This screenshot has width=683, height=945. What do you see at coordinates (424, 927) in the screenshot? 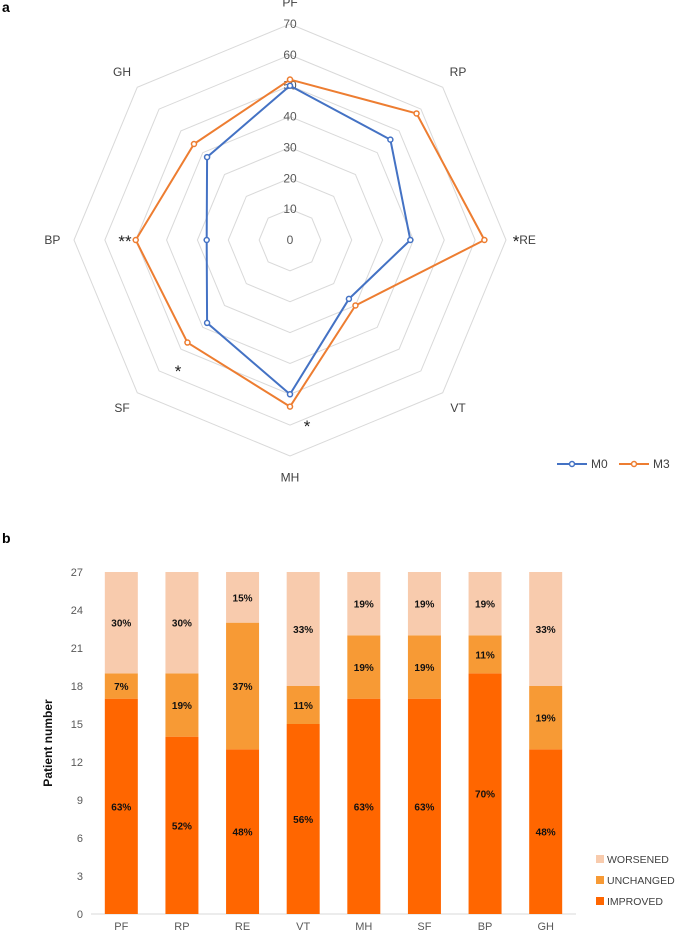
I see `x-tick-sf: SF` at bounding box center [424, 927].